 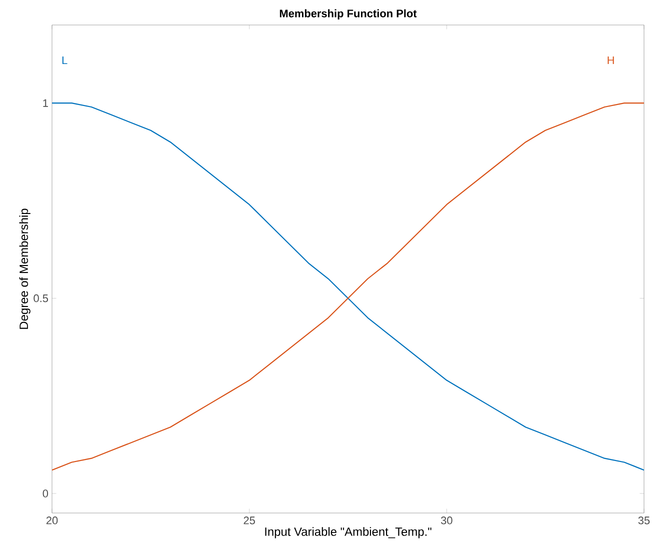 I want to click on x-tick-label: 25, so click(x=249, y=520).